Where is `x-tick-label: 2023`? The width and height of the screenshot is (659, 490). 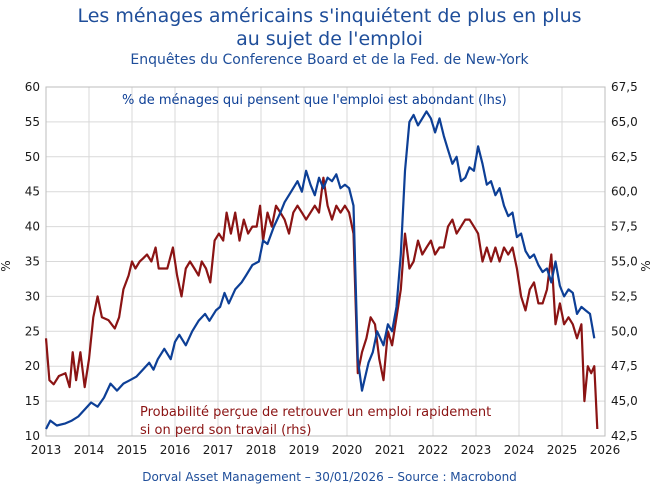 x-tick-label: 2023 is located at coordinates (476, 450).